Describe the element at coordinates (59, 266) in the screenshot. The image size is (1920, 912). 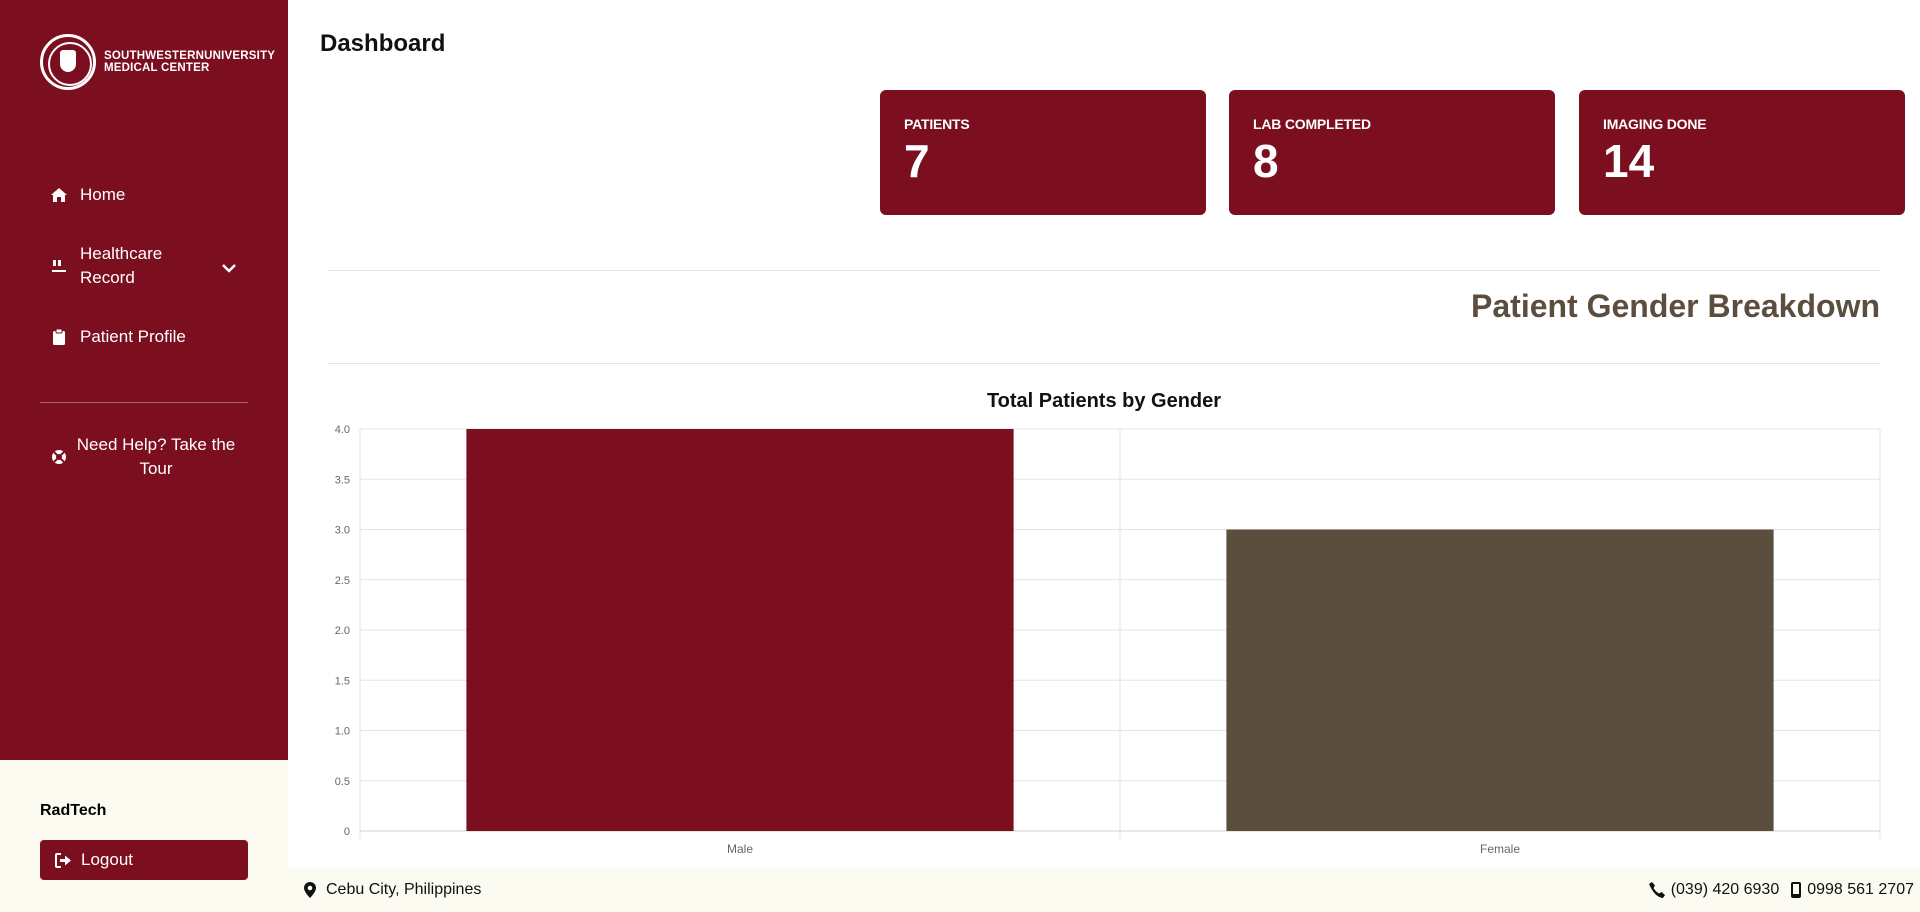
I see `healthcare-icon` at that location.